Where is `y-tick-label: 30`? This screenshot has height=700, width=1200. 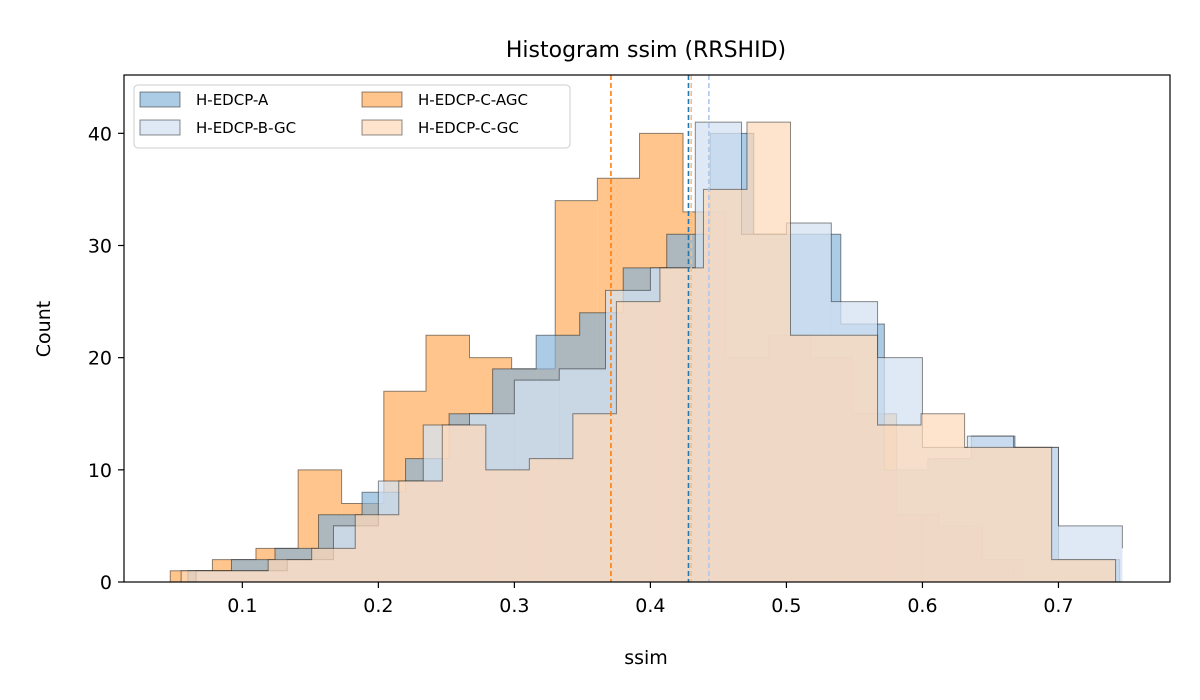 y-tick-label: 30 is located at coordinates (100, 246).